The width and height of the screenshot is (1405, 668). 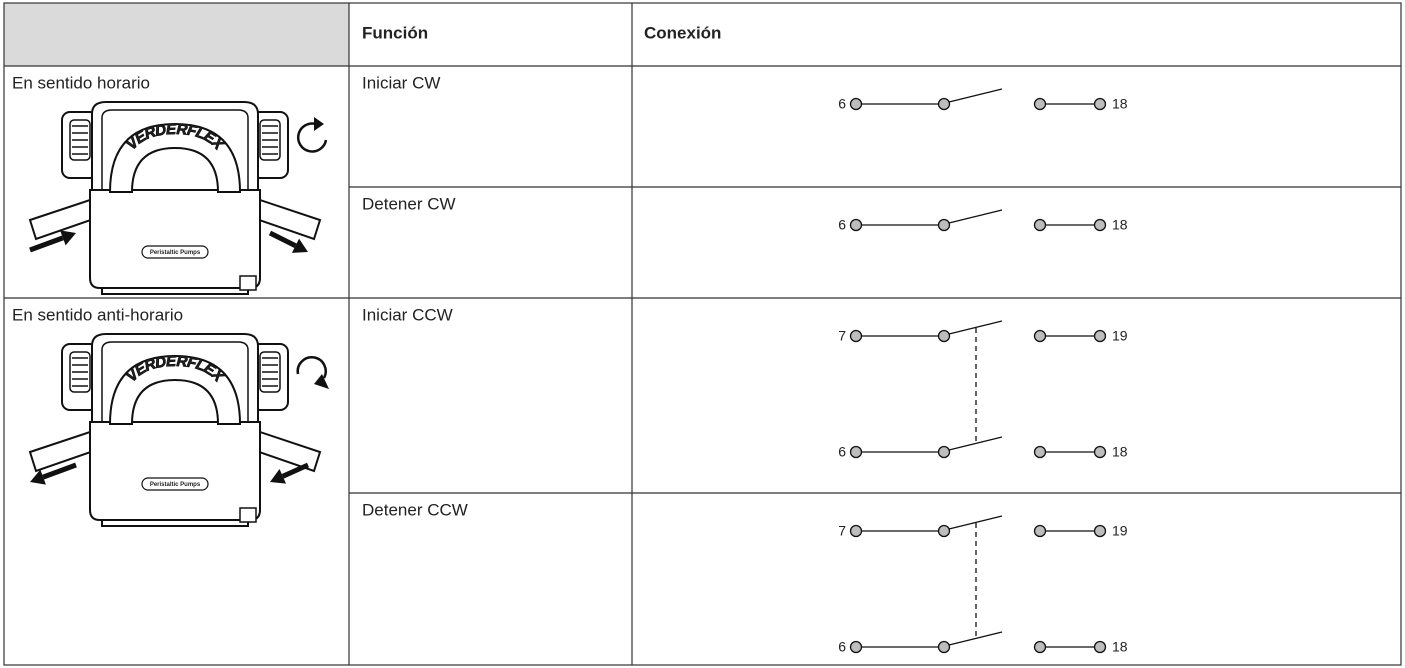 I want to click on direction-label: En sentido horario, so click(x=81, y=82).